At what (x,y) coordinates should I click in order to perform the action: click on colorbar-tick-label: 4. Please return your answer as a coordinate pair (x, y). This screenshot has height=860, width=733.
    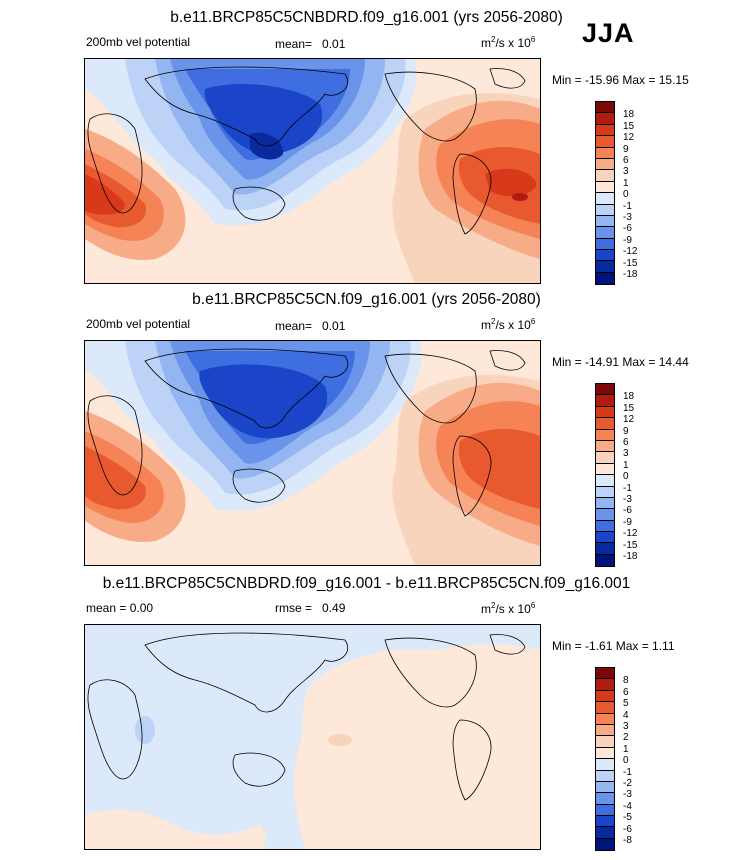
    Looking at the image, I should click on (626, 715).